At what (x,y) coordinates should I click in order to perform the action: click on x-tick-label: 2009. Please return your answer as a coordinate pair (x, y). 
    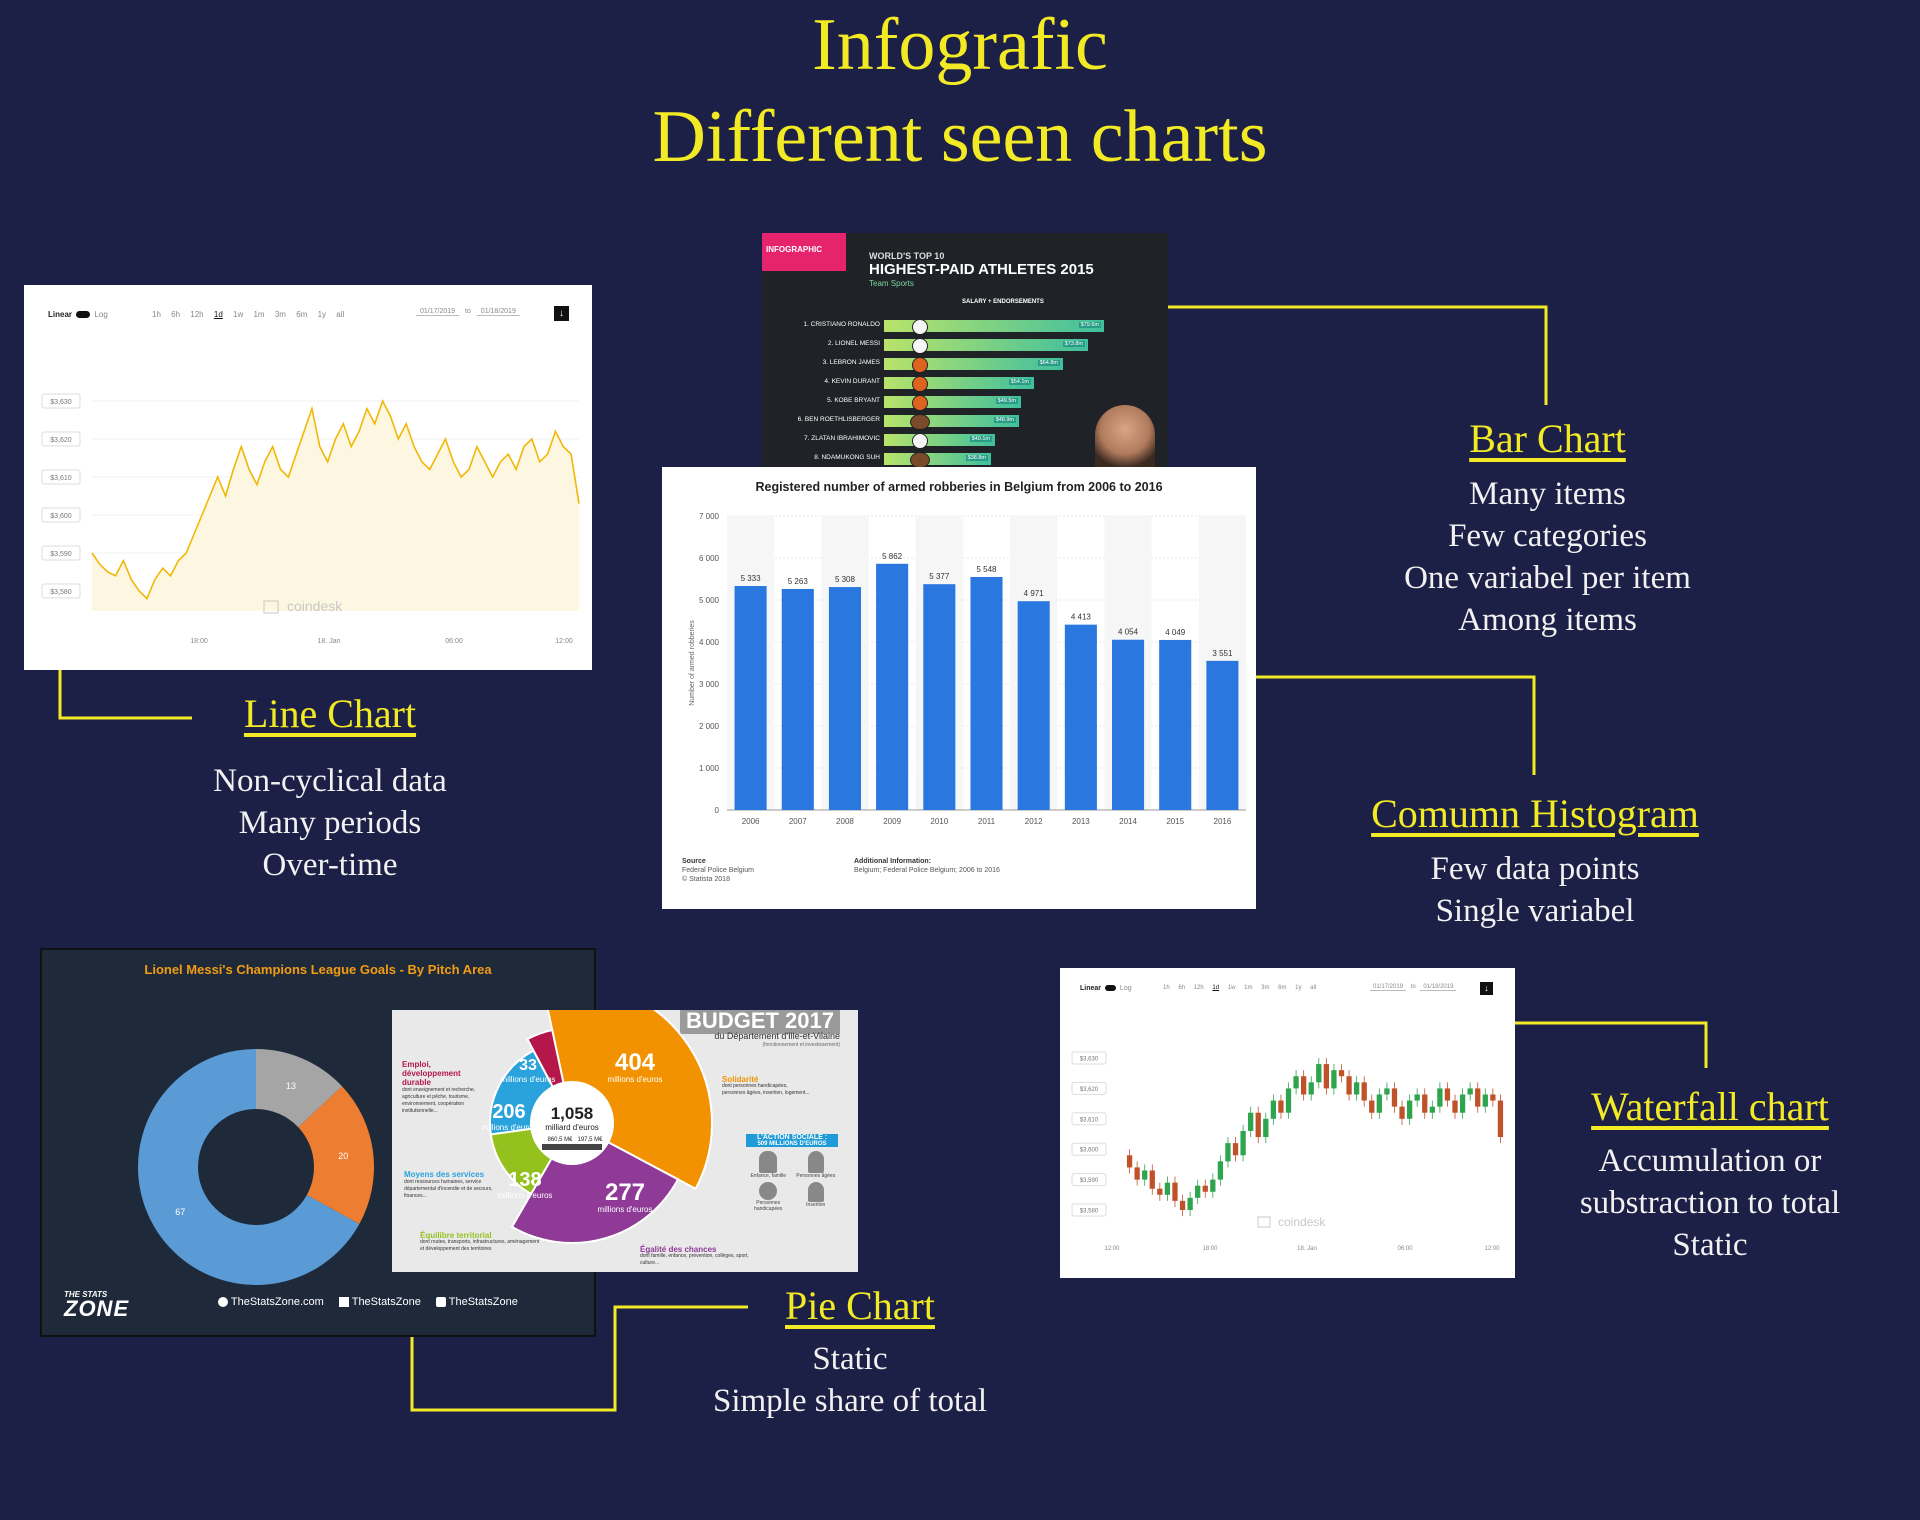
    Looking at the image, I should click on (892, 821).